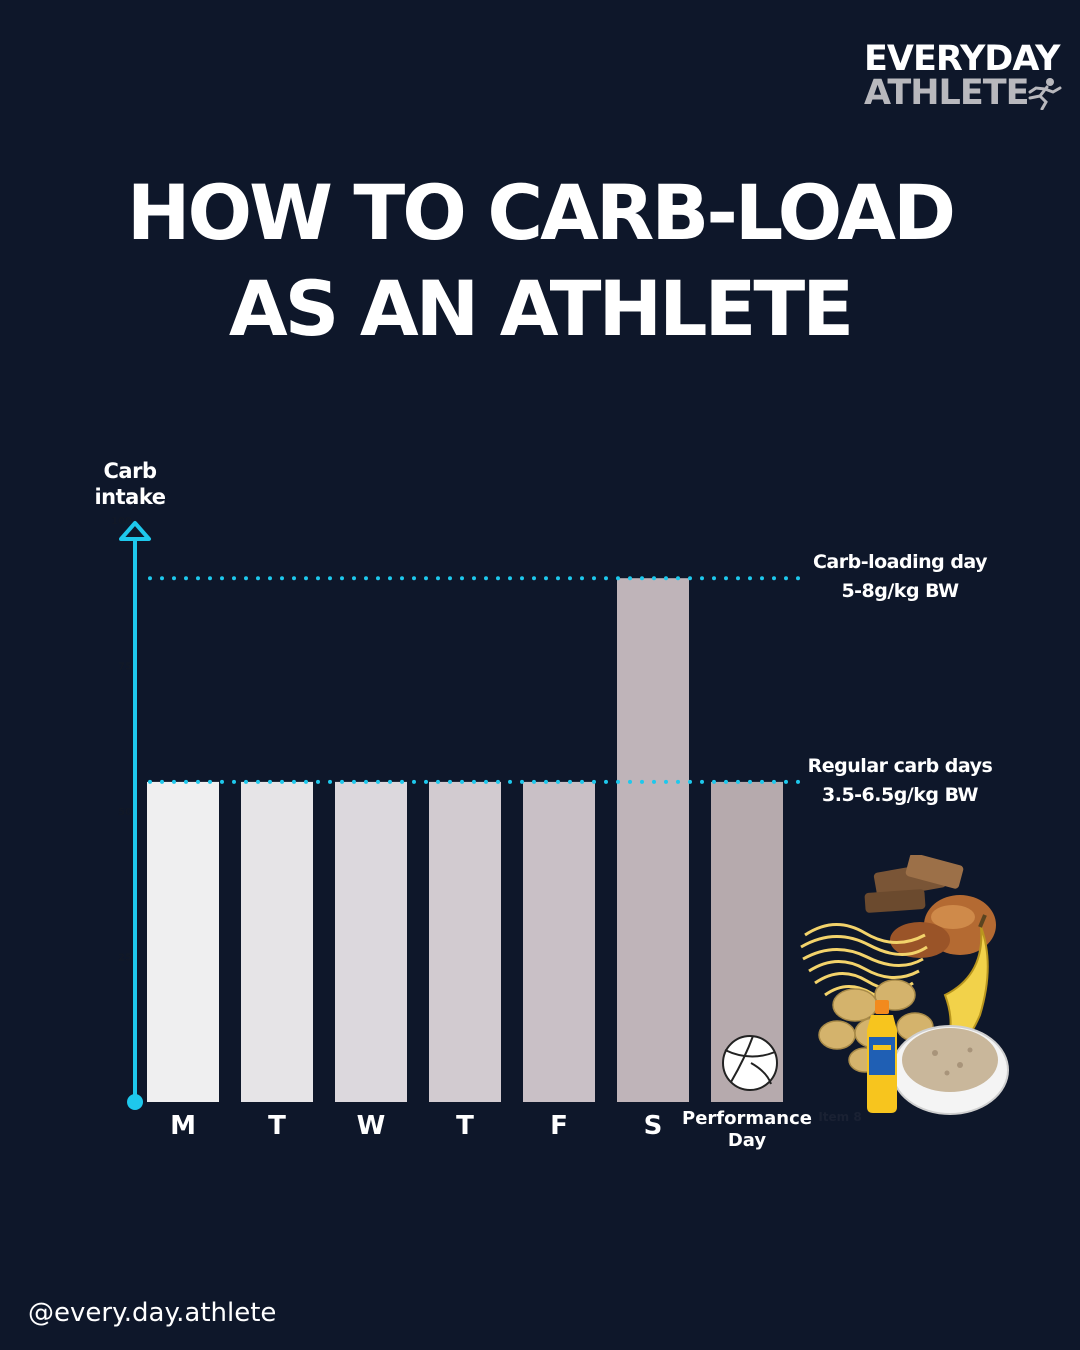 This screenshot has height=1350, width=1080. Describe the element at coordinates (947, 93) in the screenshot. I see `brand-line-2: ATHLETE` at that location.